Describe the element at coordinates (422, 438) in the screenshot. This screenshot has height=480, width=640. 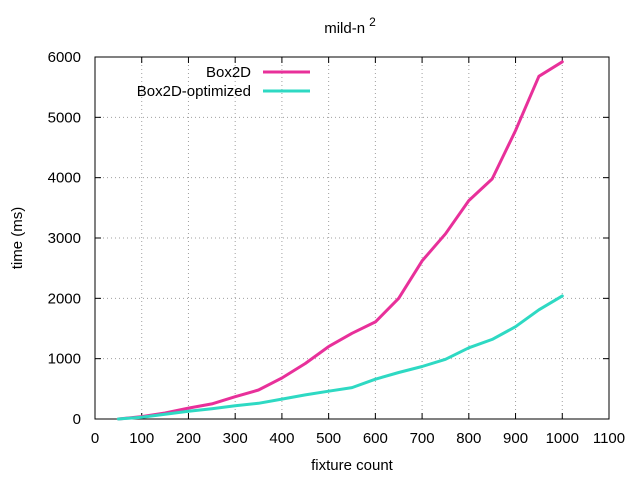
I see `x-tick-label: 700` at that location.